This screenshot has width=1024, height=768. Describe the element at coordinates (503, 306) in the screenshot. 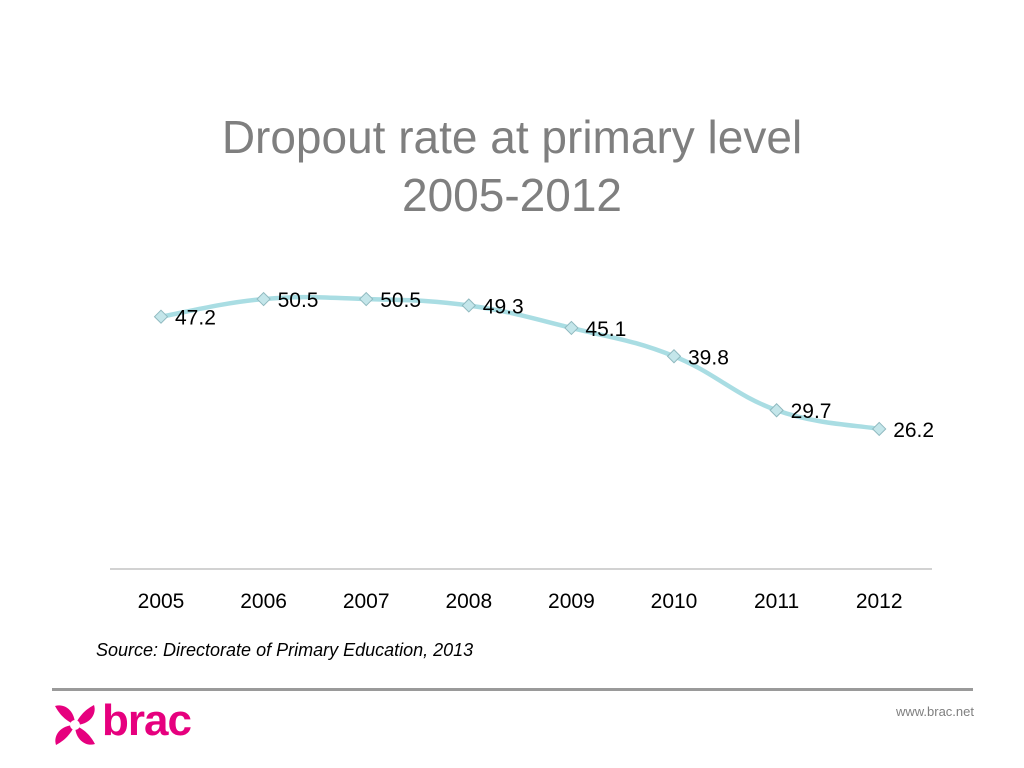

I see `data-label: 49.3` at that location.